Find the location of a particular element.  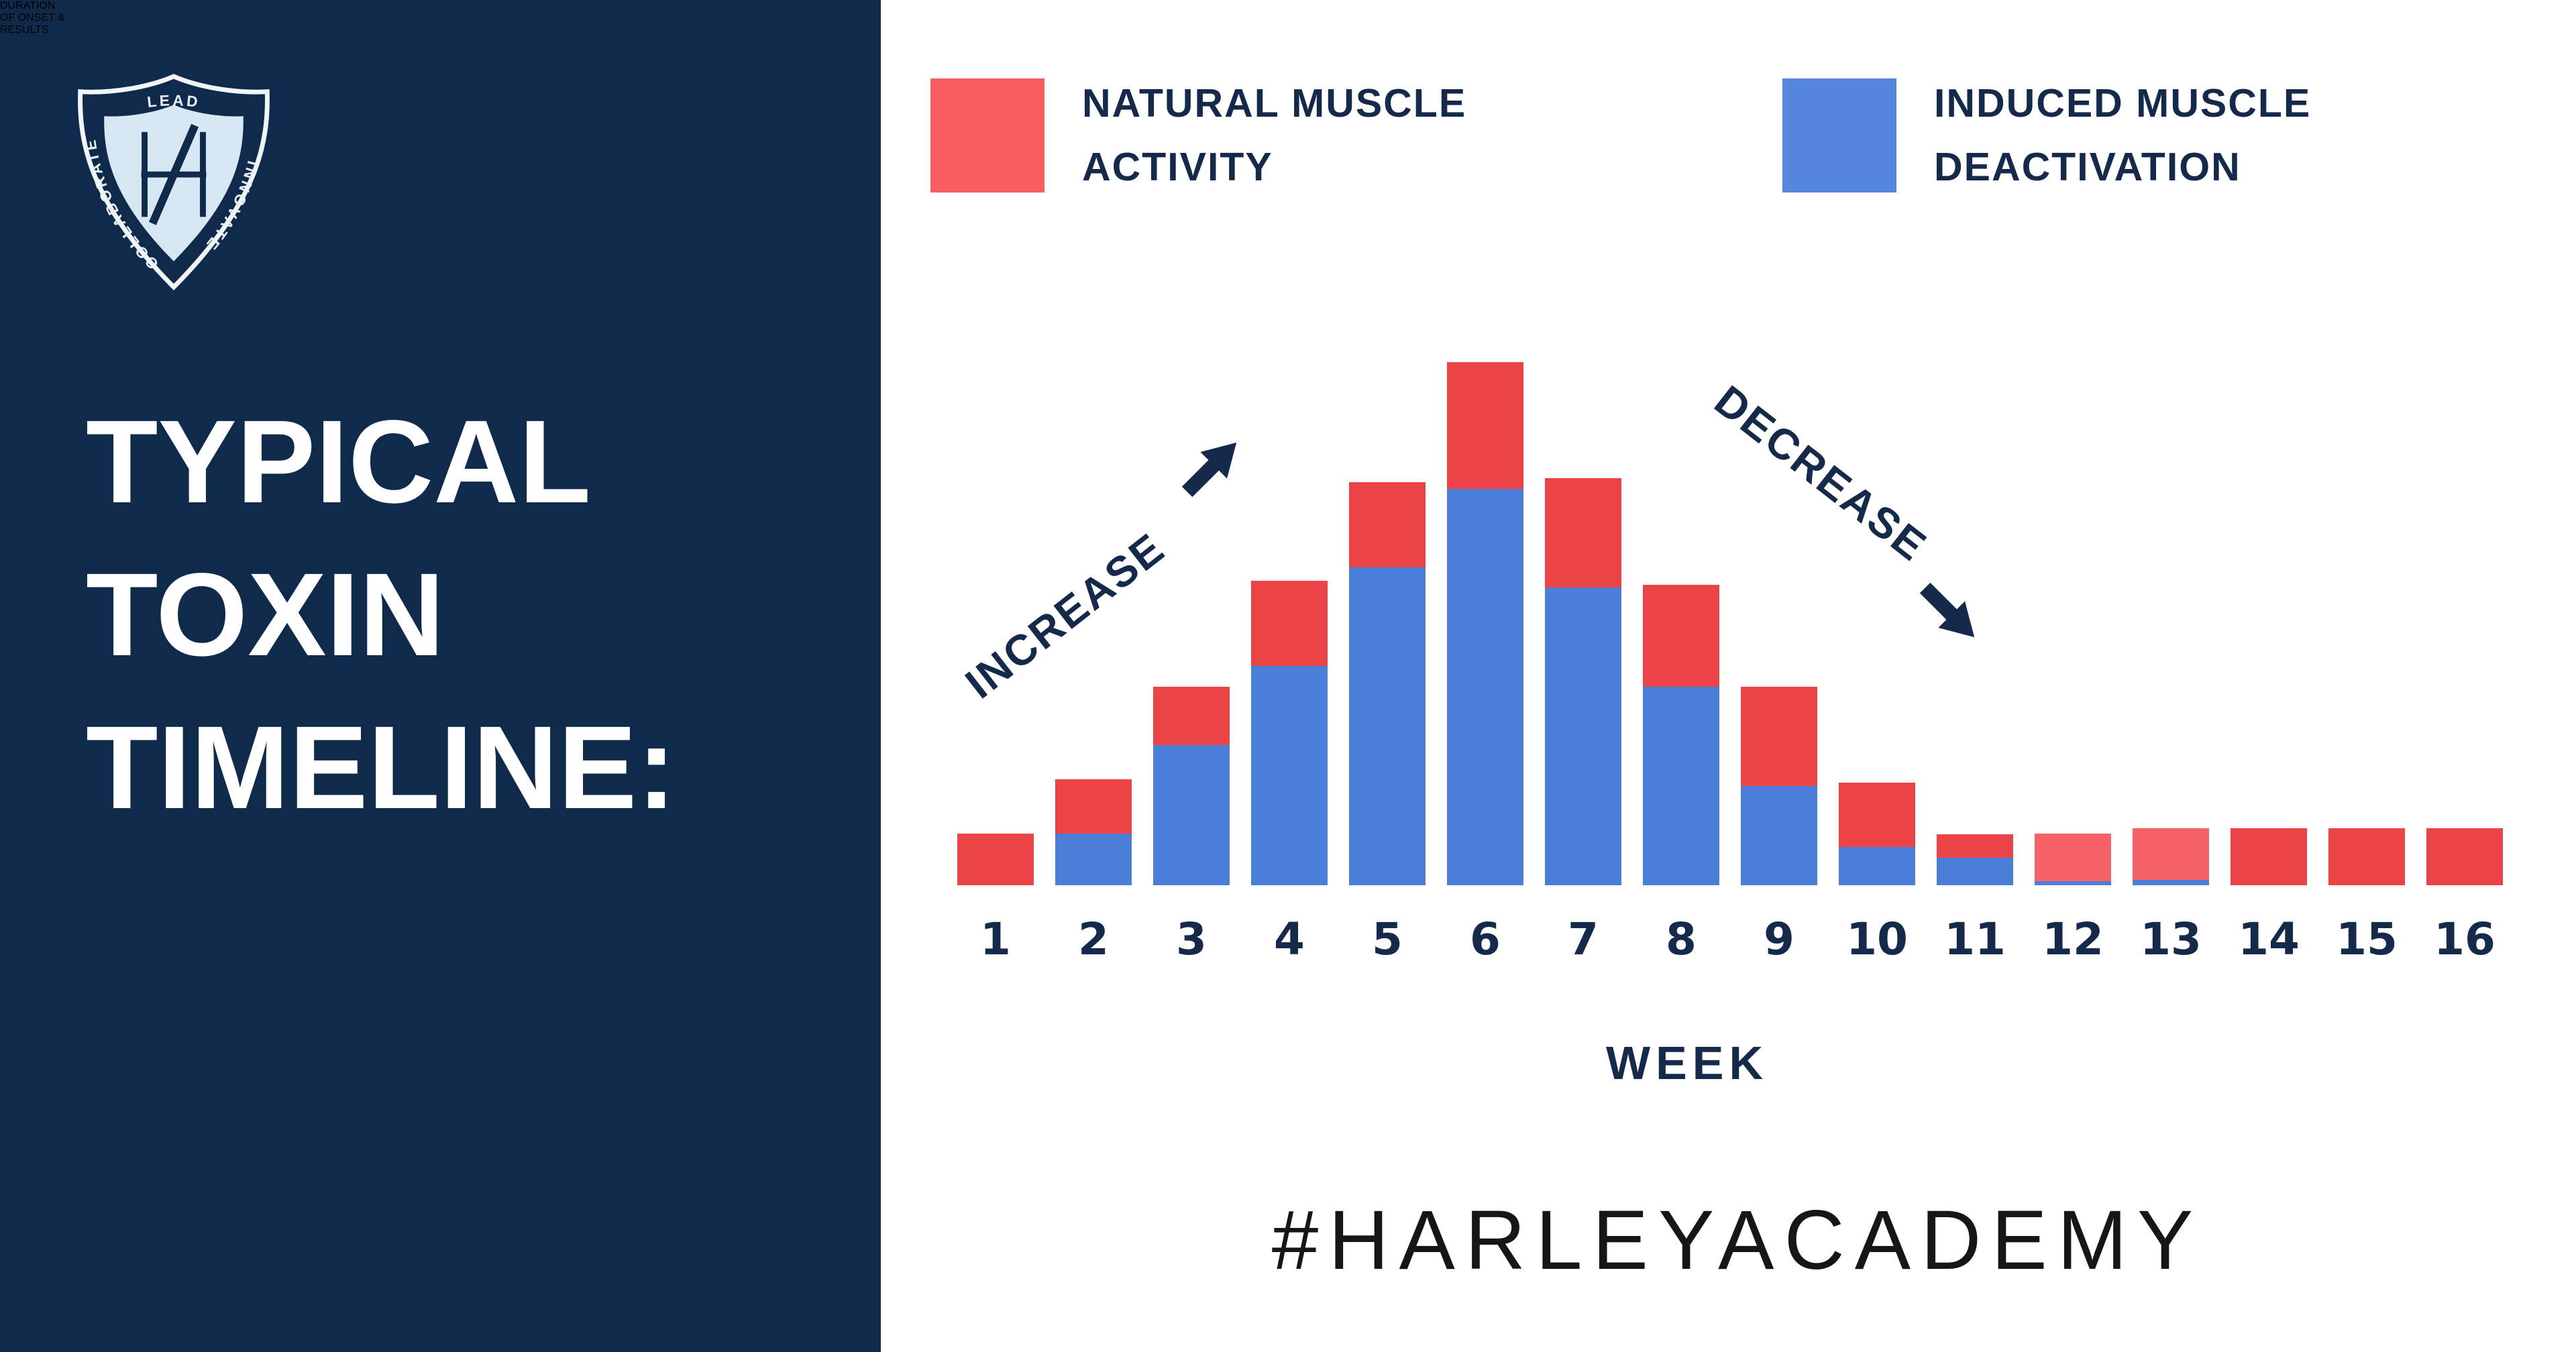

week-axis-ticks: 1 2 3 4 5 6 7 8 9 10 11 12 13 14 15 16 is located at coordinates (1730, 940).